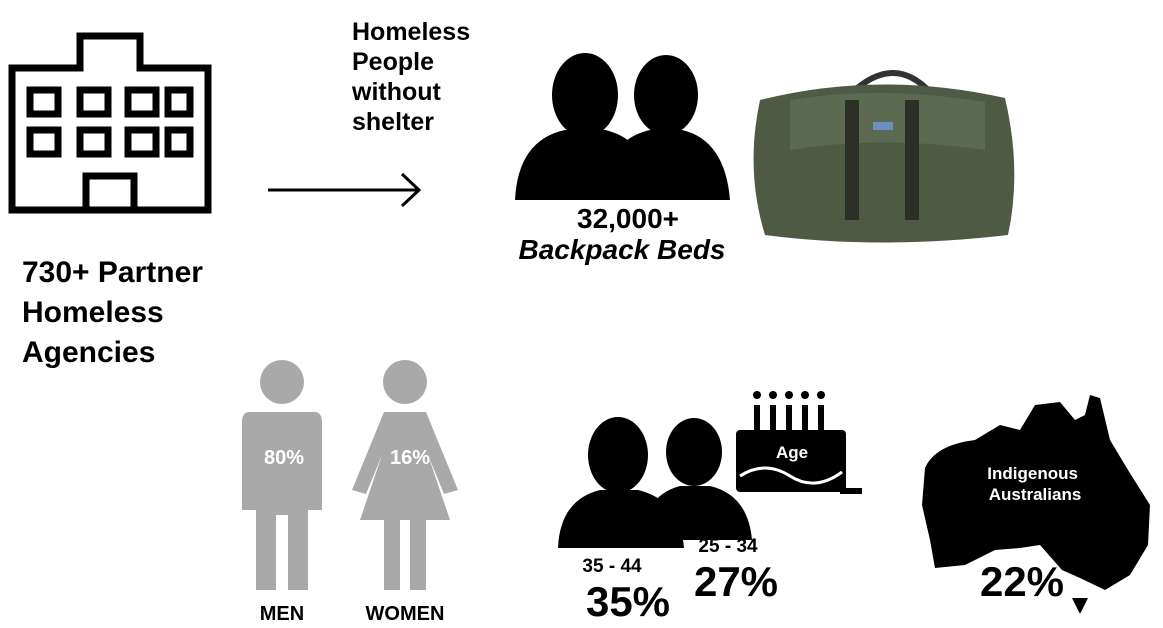 The height and width of the screenshot is (628, 1163). I want to click on woman-figure, so click(405, 475).